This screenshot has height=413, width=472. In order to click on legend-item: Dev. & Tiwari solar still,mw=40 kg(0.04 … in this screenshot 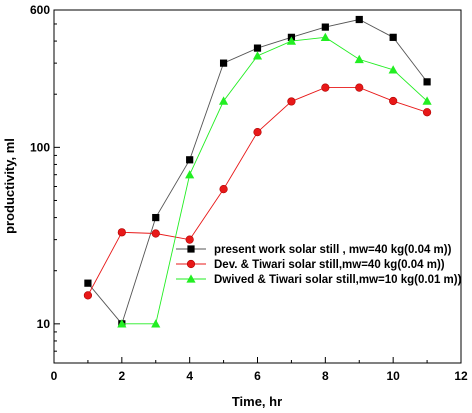, I will do `click(310, 265)`.